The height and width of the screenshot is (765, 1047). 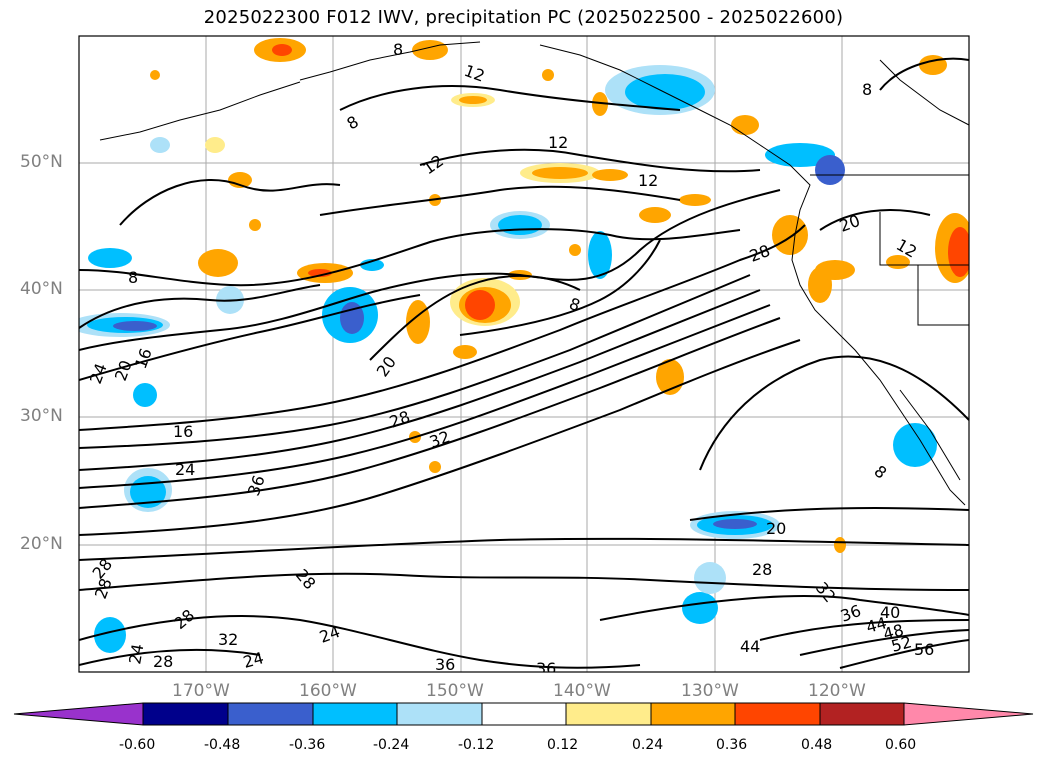 What do you see at coordinates (563, 745) in the screenshot?
I see `colorbar-tick-label: 0.12` at bounding box center [563, 745].